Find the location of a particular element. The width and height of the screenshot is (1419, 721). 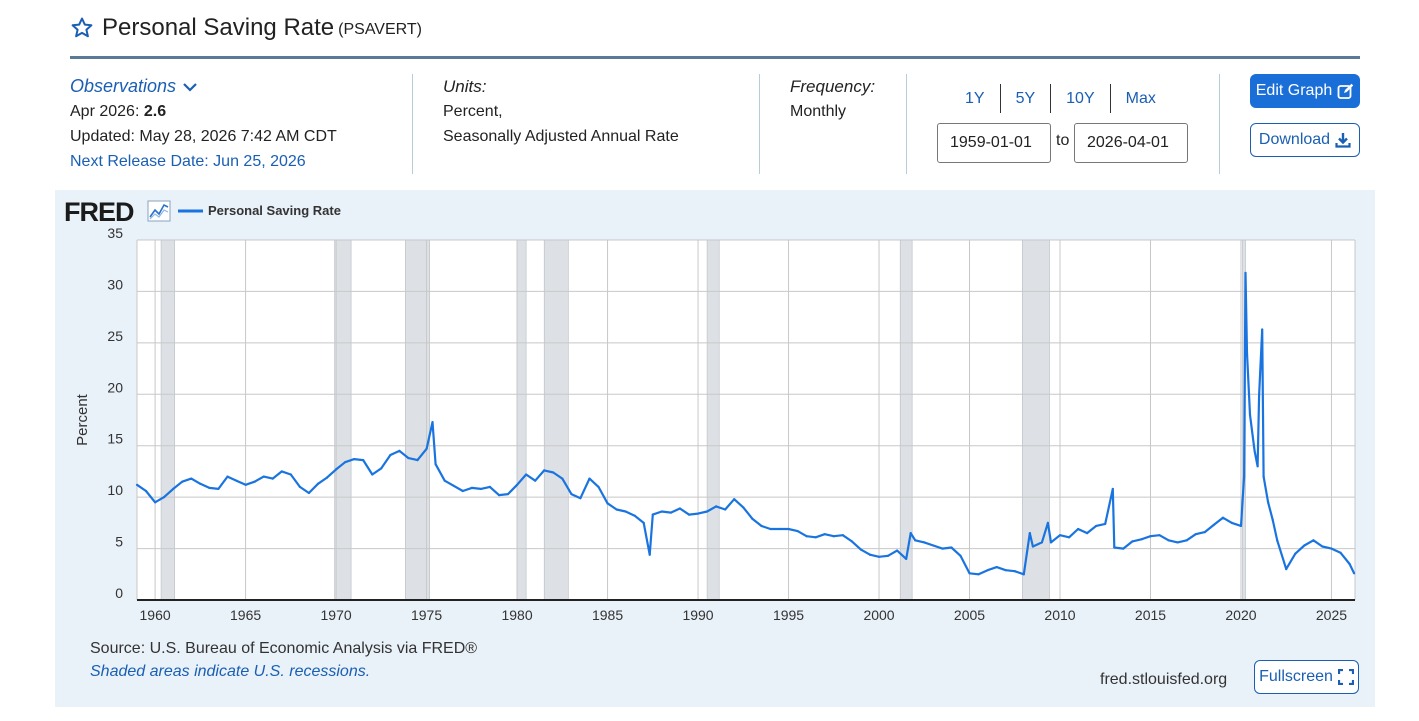

series-id: (PSAVERT) is located at coordinates (380, 29).